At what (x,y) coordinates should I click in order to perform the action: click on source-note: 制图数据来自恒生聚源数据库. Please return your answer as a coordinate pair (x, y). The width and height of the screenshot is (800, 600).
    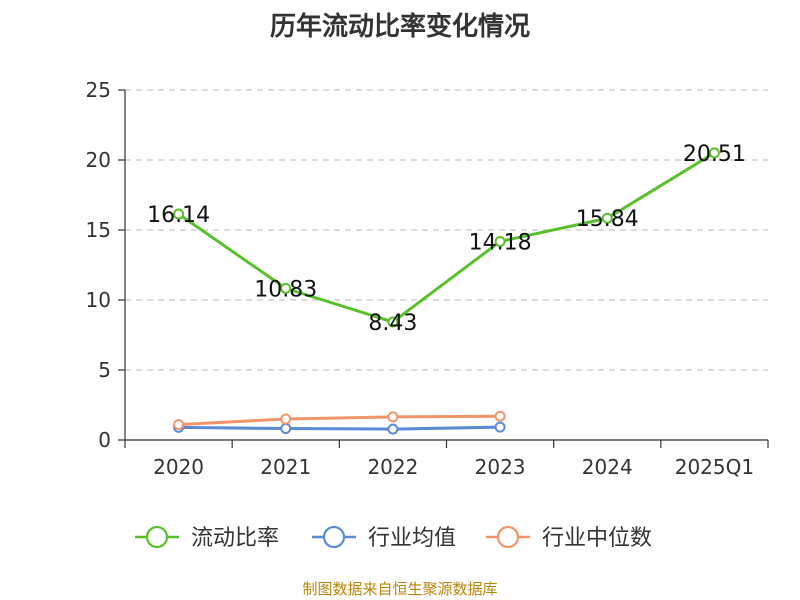
    Looking at the image, I should click on (400, 589).